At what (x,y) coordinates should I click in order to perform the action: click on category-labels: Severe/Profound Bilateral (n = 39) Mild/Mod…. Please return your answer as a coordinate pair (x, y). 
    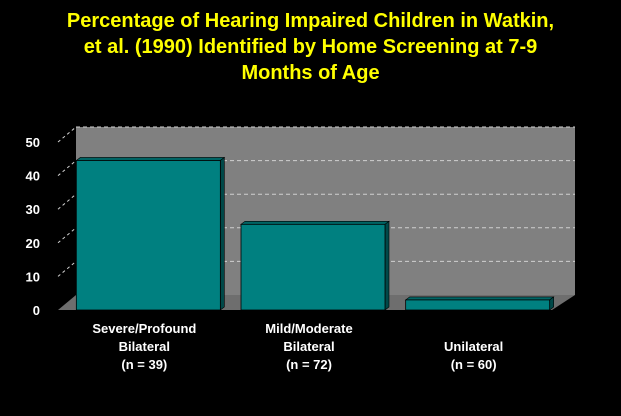
    Looking at the image, I should click on (297, 346).